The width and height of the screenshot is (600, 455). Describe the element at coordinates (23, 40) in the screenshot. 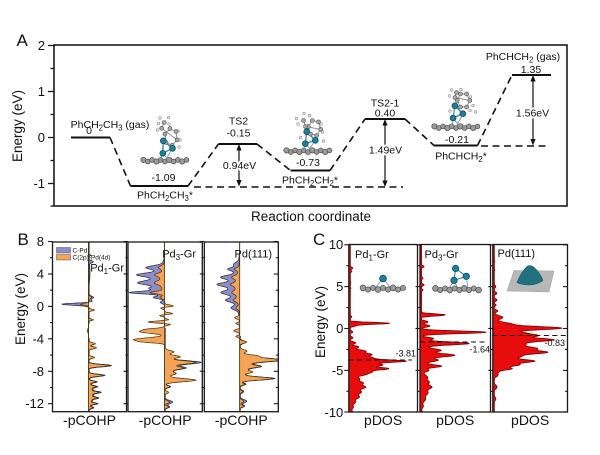

I see `svg-text: A` at that location.